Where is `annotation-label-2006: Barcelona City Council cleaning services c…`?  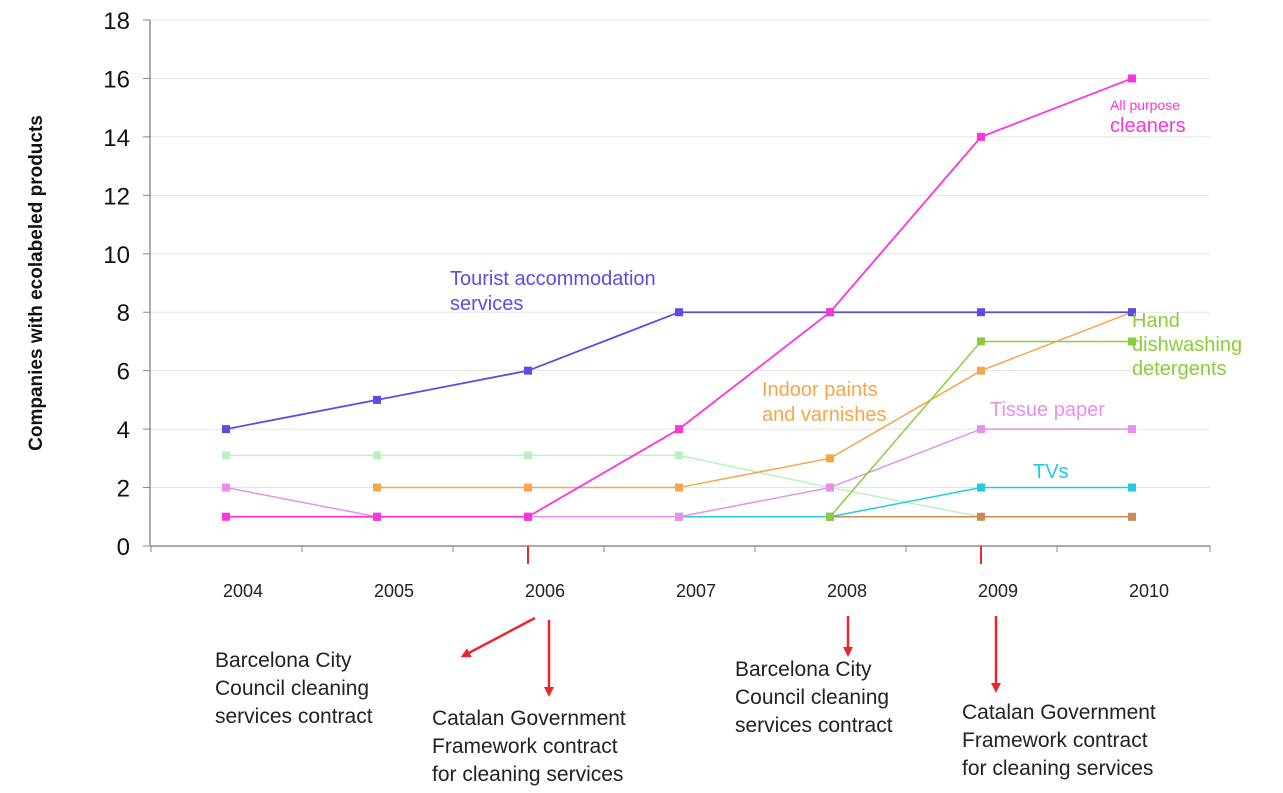
annotation-label-2006: Barcelona City Council cleaning services c… is located at coordinates (294, 688).